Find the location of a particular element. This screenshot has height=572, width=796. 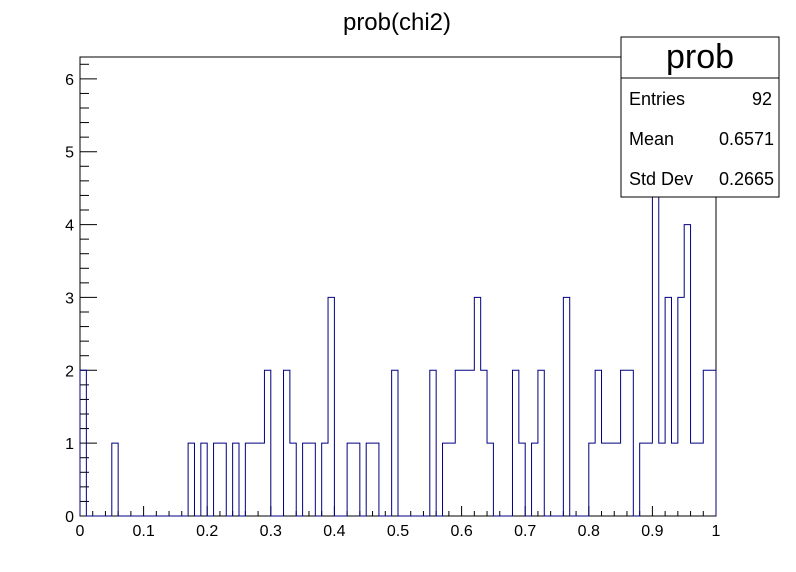

y-tick-label: 4 is located at coordinates (69, 226).